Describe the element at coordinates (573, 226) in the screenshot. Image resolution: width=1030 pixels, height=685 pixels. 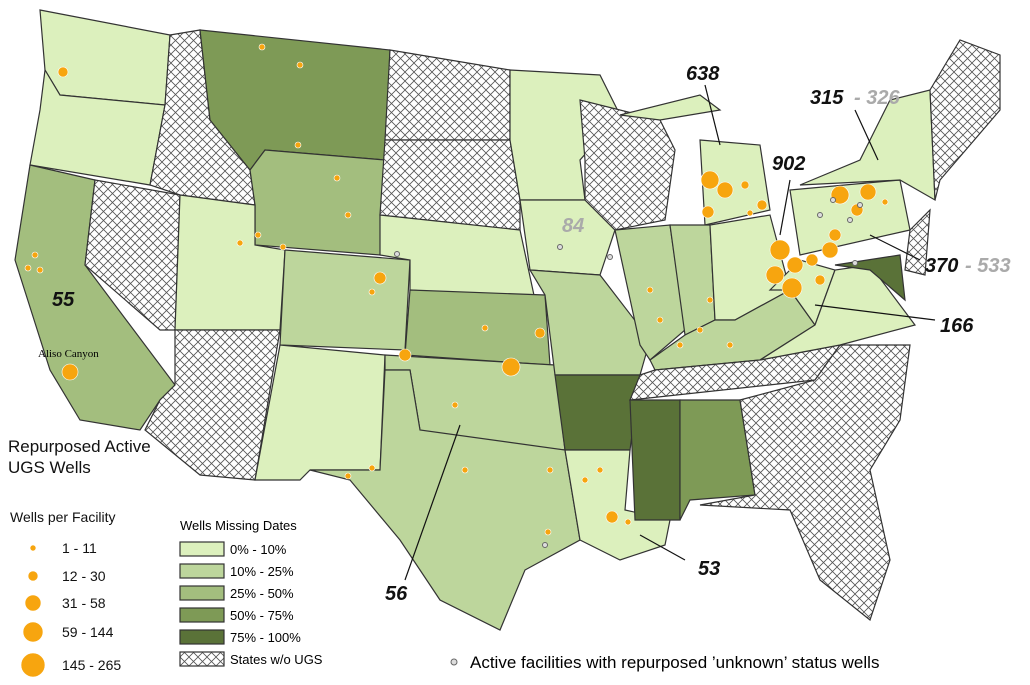
I see `label-iowa: 84` at that location.